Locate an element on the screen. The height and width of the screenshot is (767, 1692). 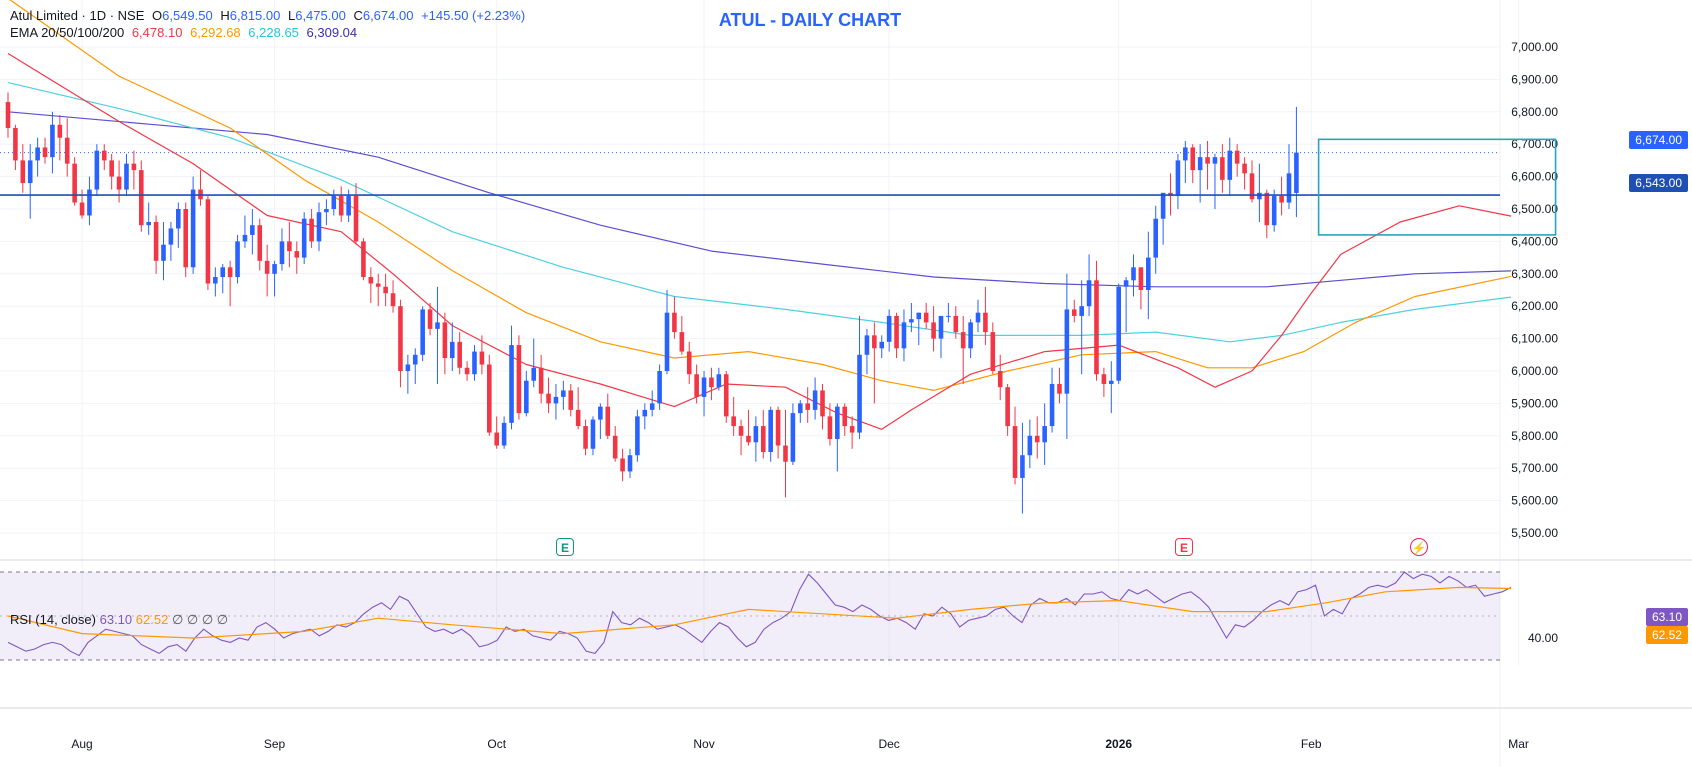
level-badge: 6,543.00 is located at coordinates (1658, 183).